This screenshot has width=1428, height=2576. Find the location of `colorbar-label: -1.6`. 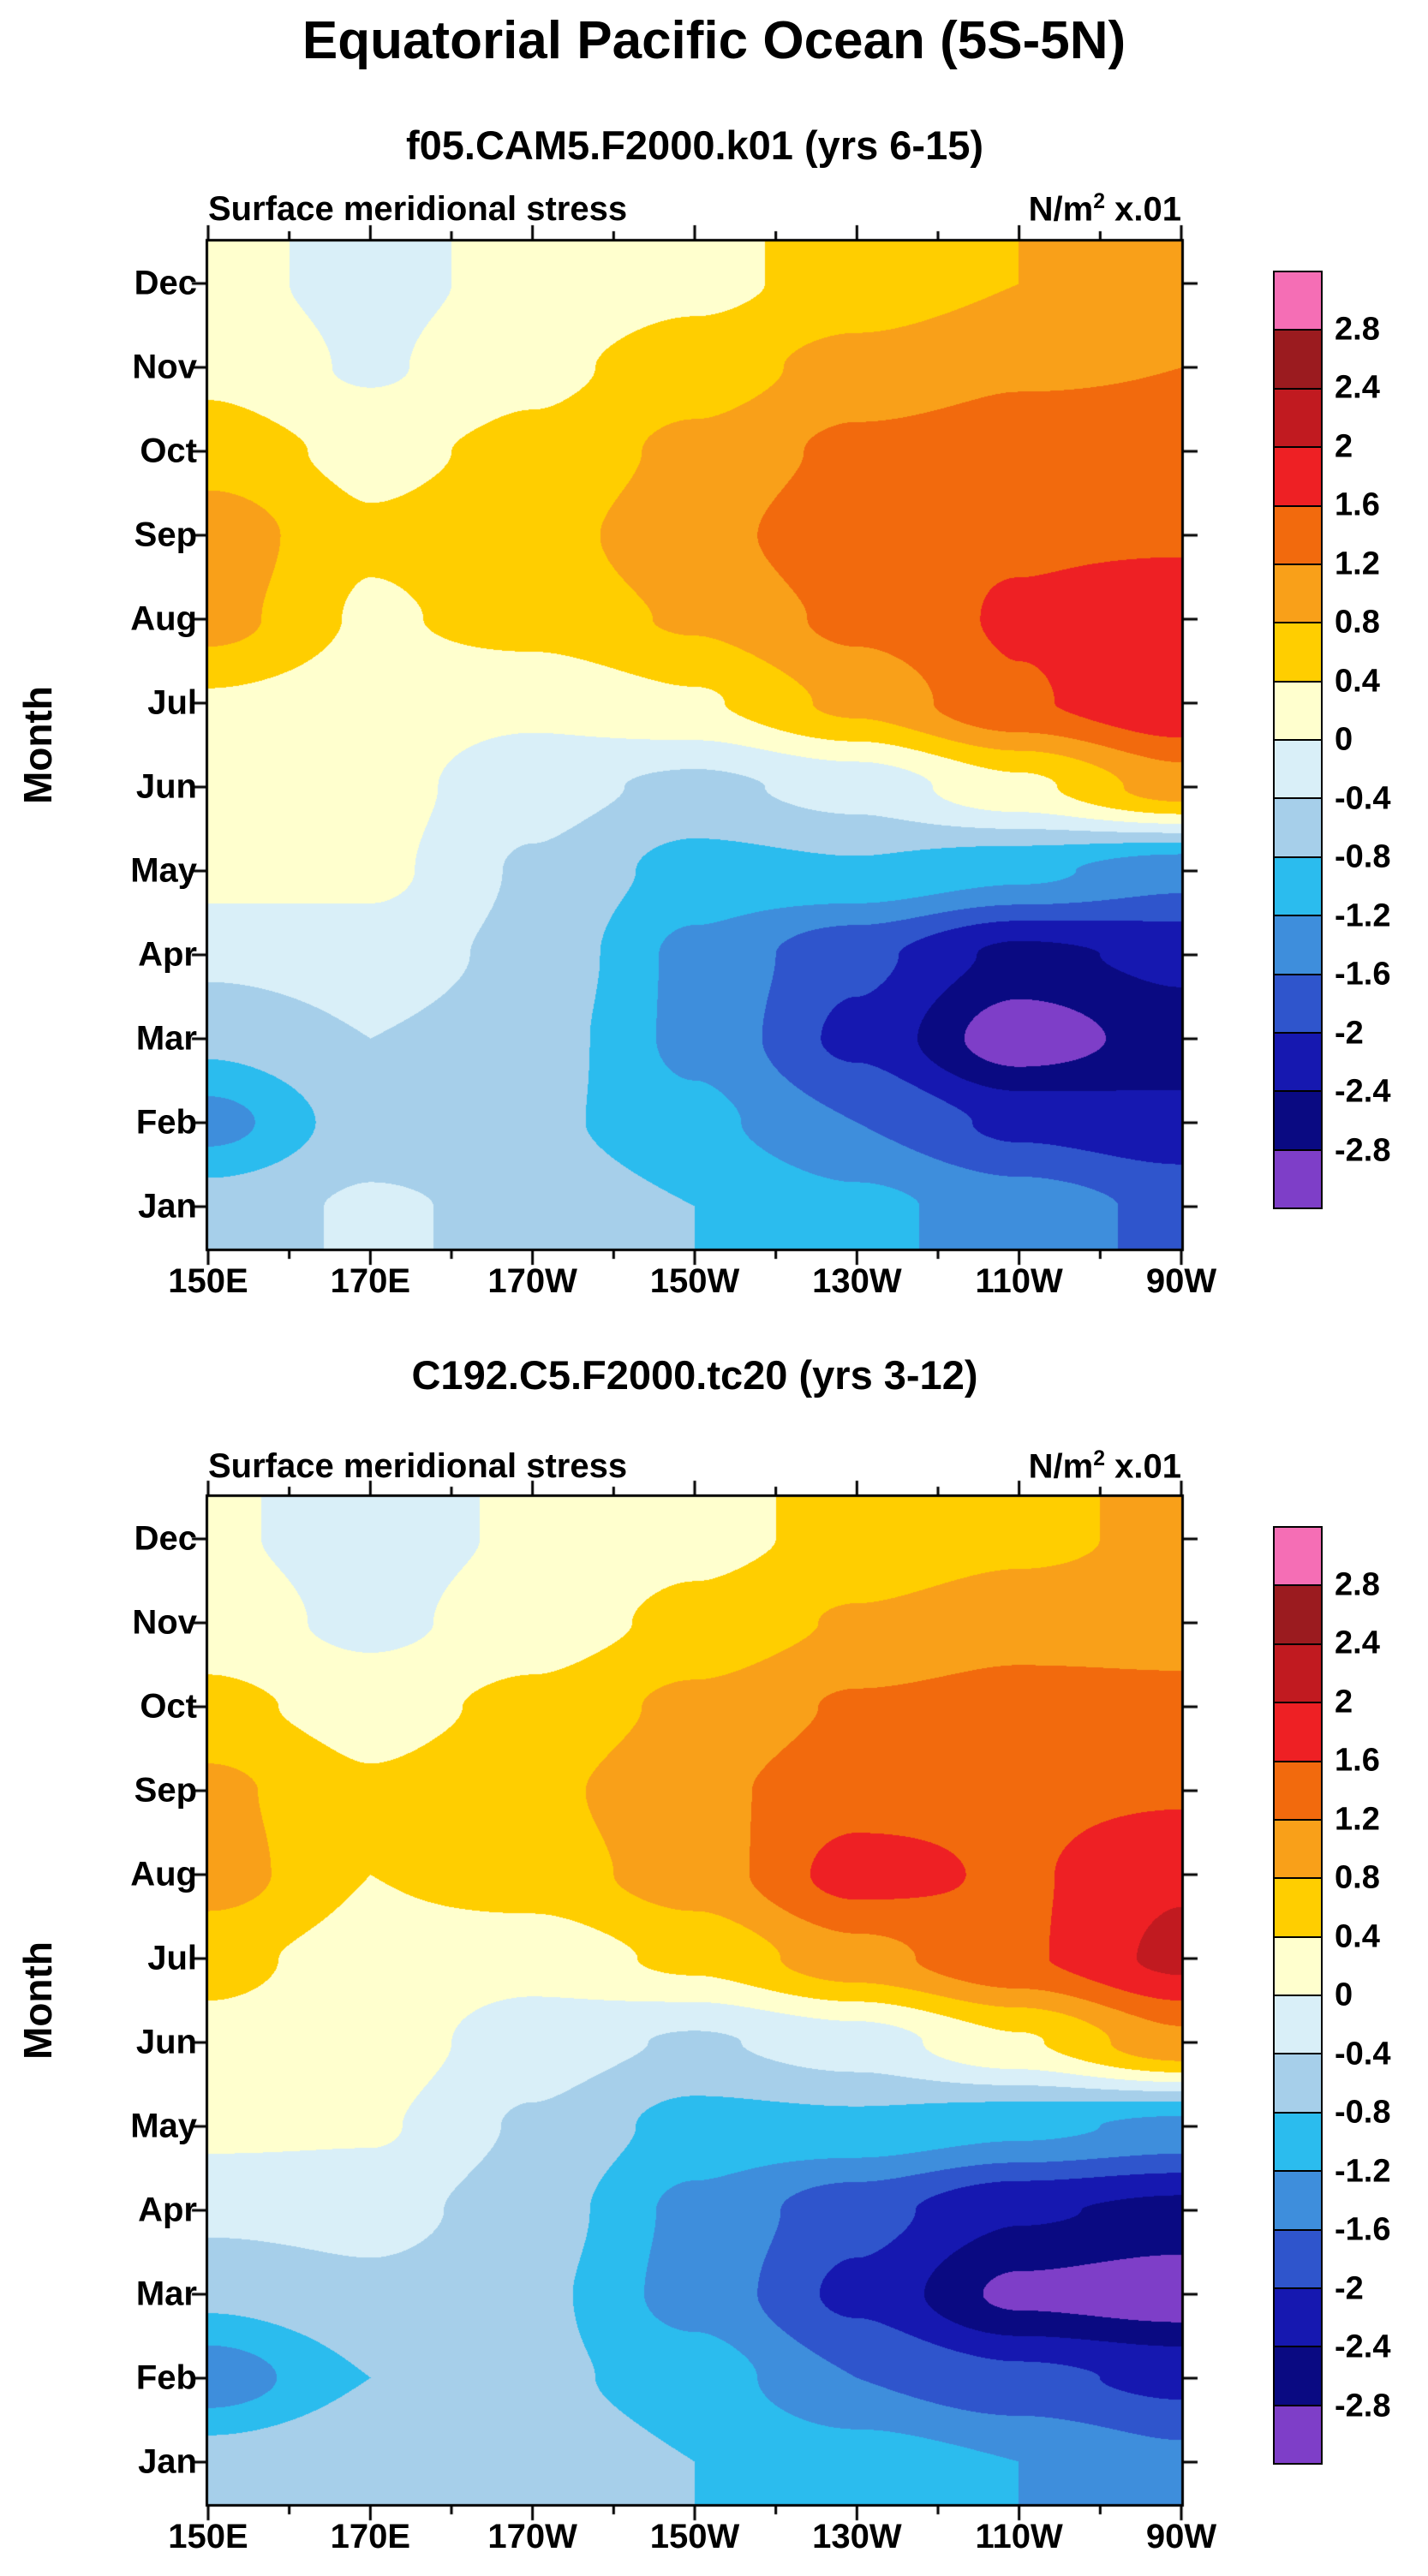

colorbar-label: -1.6 is located at coordinates (1363, 975).